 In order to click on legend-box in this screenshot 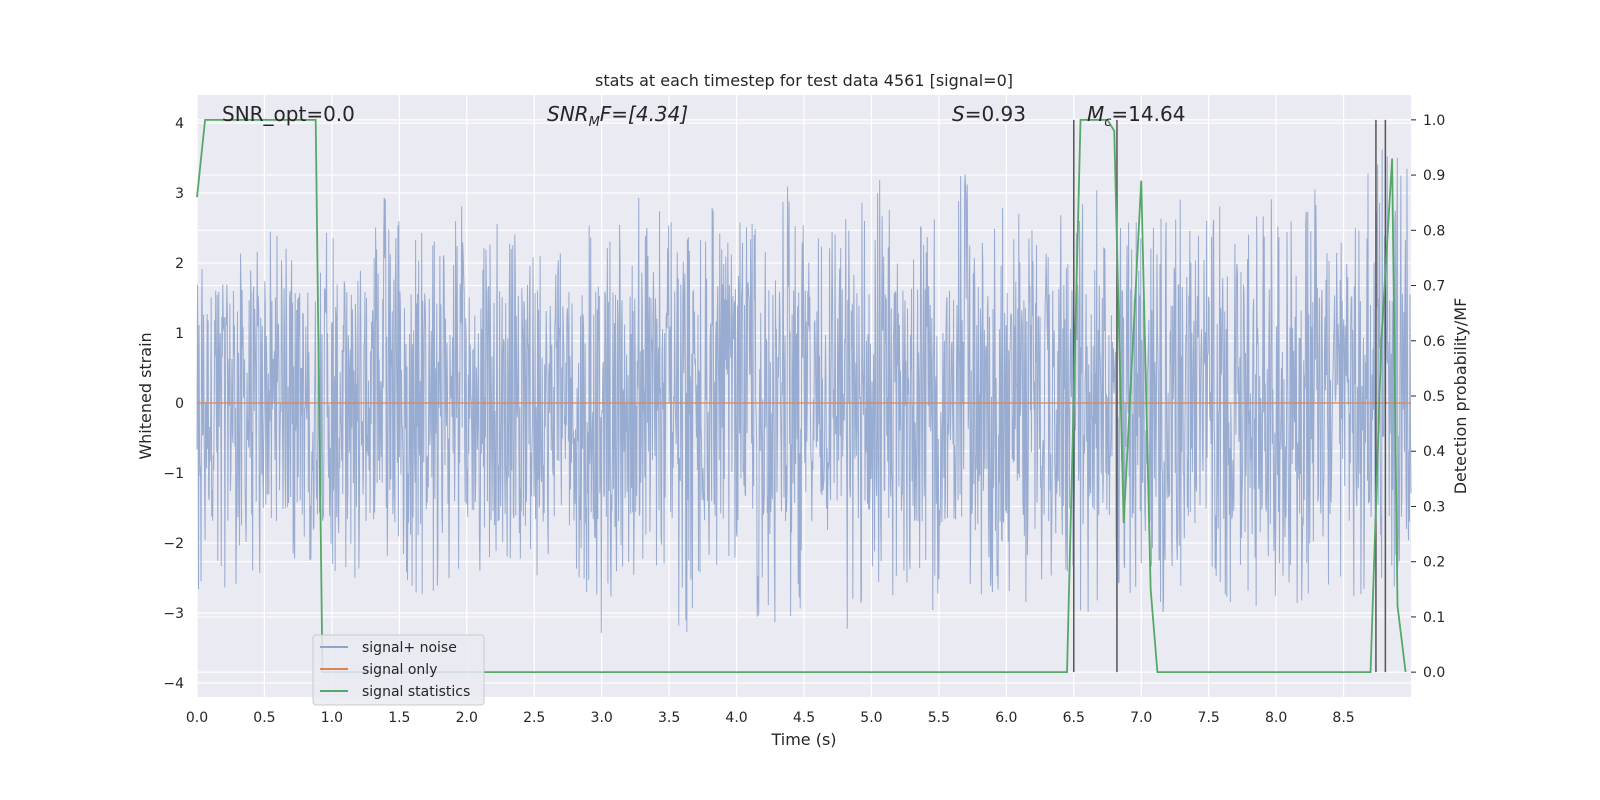, I will do `click(398, 670)`.